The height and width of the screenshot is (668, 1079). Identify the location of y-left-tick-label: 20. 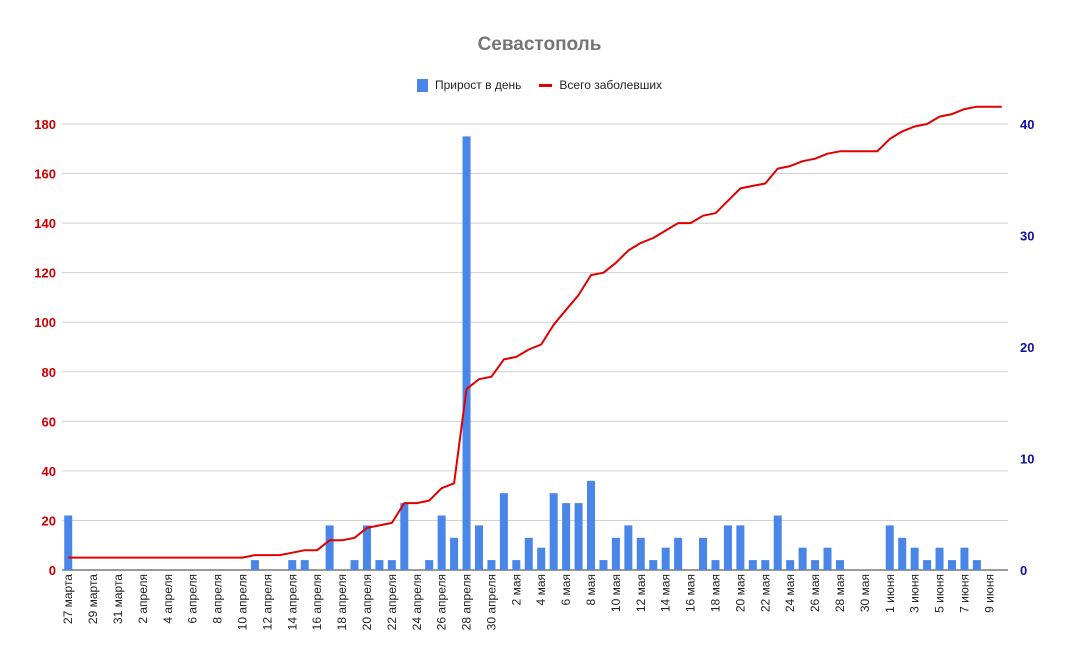
(49, 520).